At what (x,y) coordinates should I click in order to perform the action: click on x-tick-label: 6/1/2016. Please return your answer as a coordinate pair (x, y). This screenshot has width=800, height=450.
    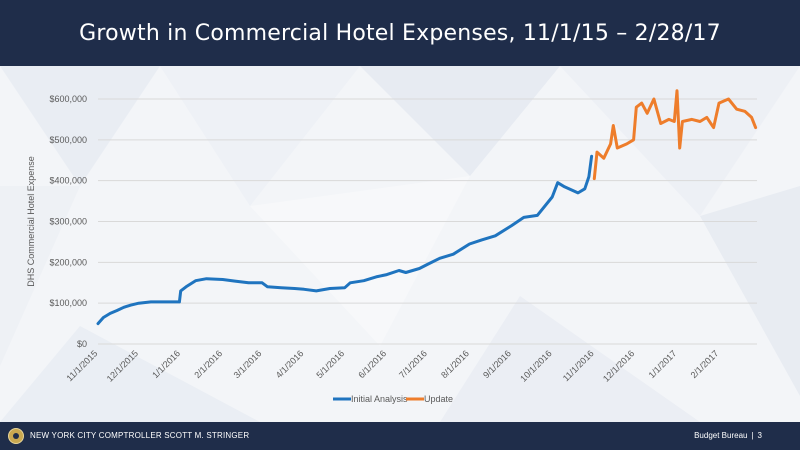
    Looking at the image, I should click on (372, 364).